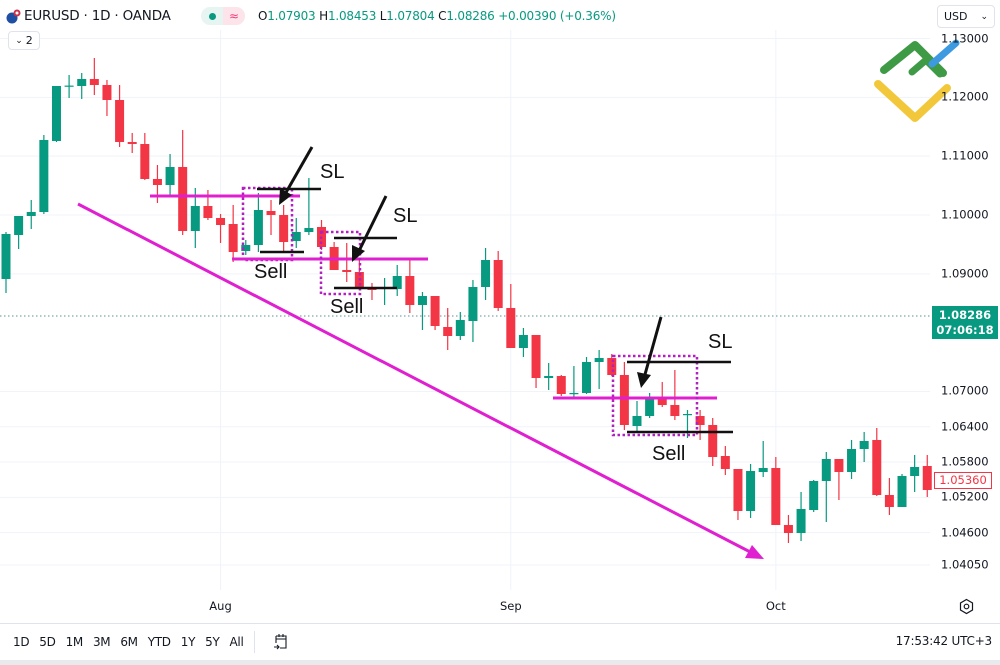 This screenshot has height=665, width=1000. Describe the element at coordinates (74, 642) in the screenshot. I see `range-1m: 1M` at that location.